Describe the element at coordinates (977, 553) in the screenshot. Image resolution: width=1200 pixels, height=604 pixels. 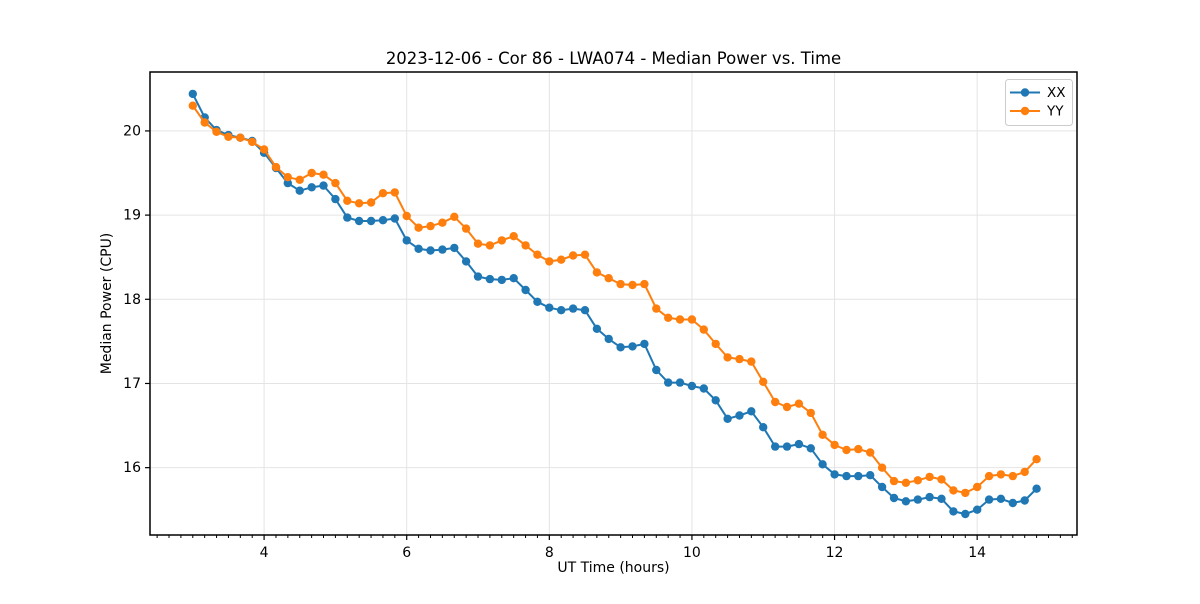
I see `x-tick-label: 14` at that location.